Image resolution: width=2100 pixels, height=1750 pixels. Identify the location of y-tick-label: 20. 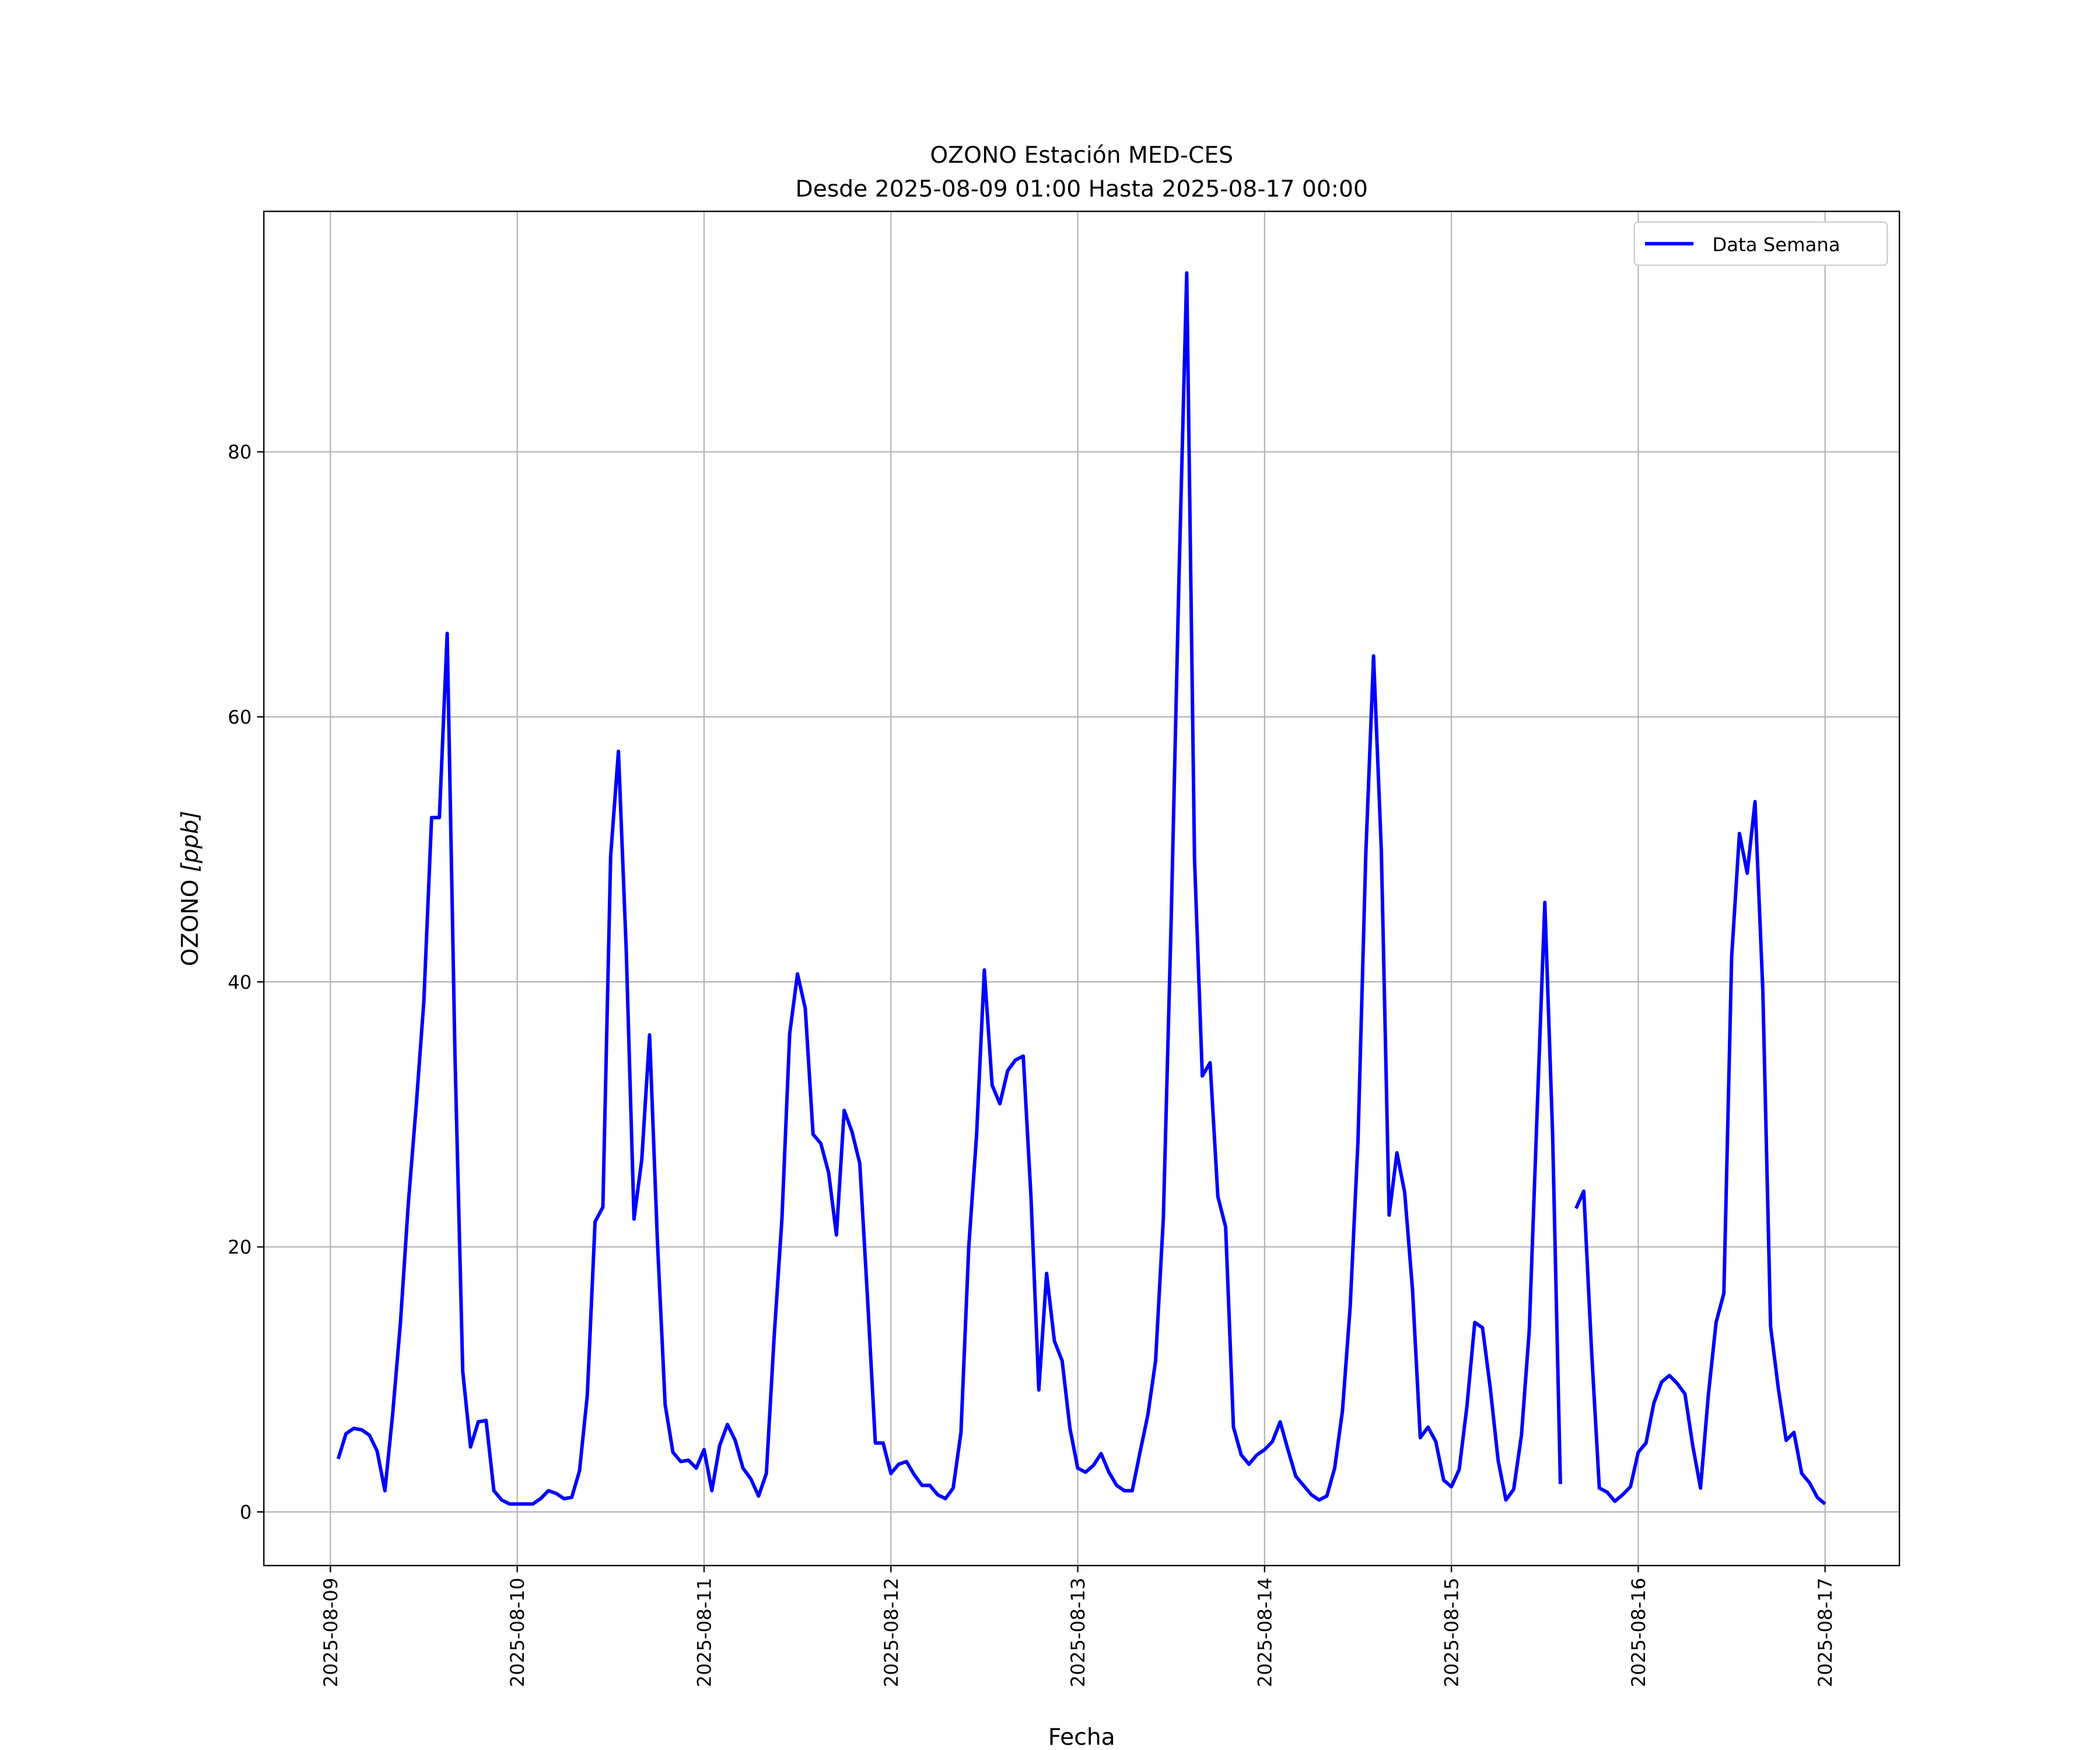
(239, 1247).